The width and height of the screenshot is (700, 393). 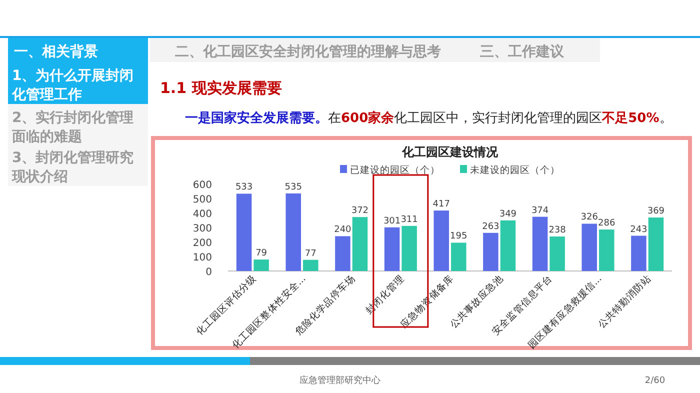 What do you see at coordinates (293, 187) in the screenshot?
I see `data-label: 535` at bounding box center [293, 187].